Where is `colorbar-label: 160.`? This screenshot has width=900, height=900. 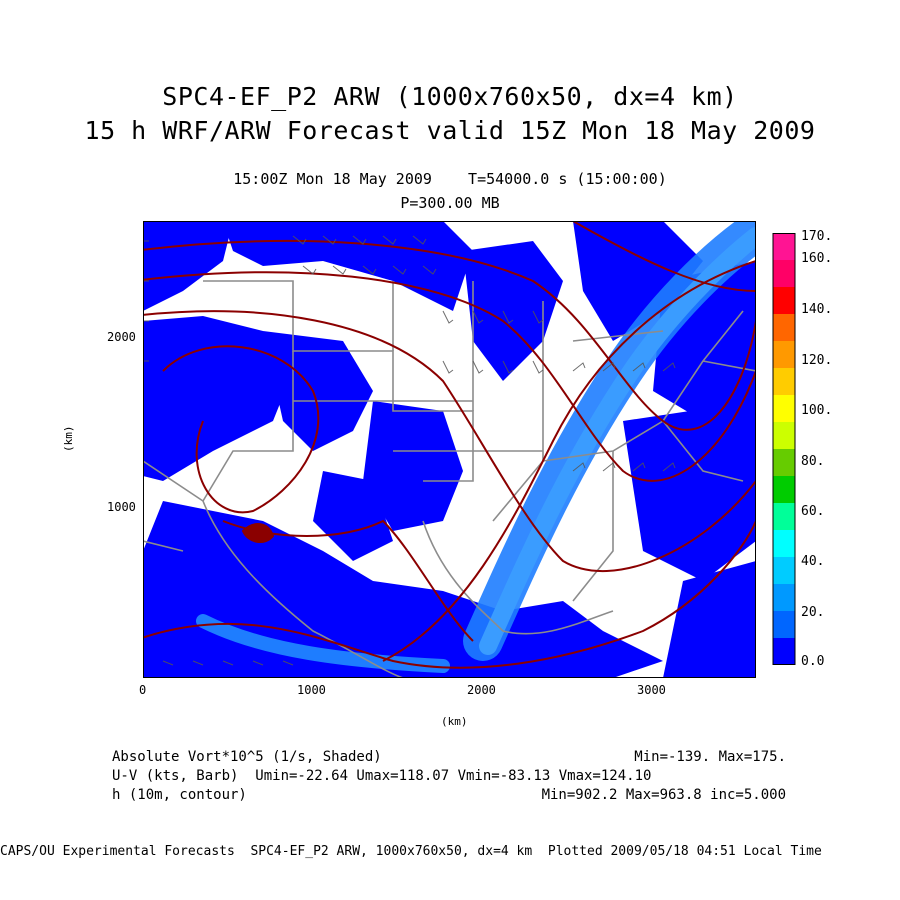 colorbar-label: 160. is located at coordinates (817, 258).